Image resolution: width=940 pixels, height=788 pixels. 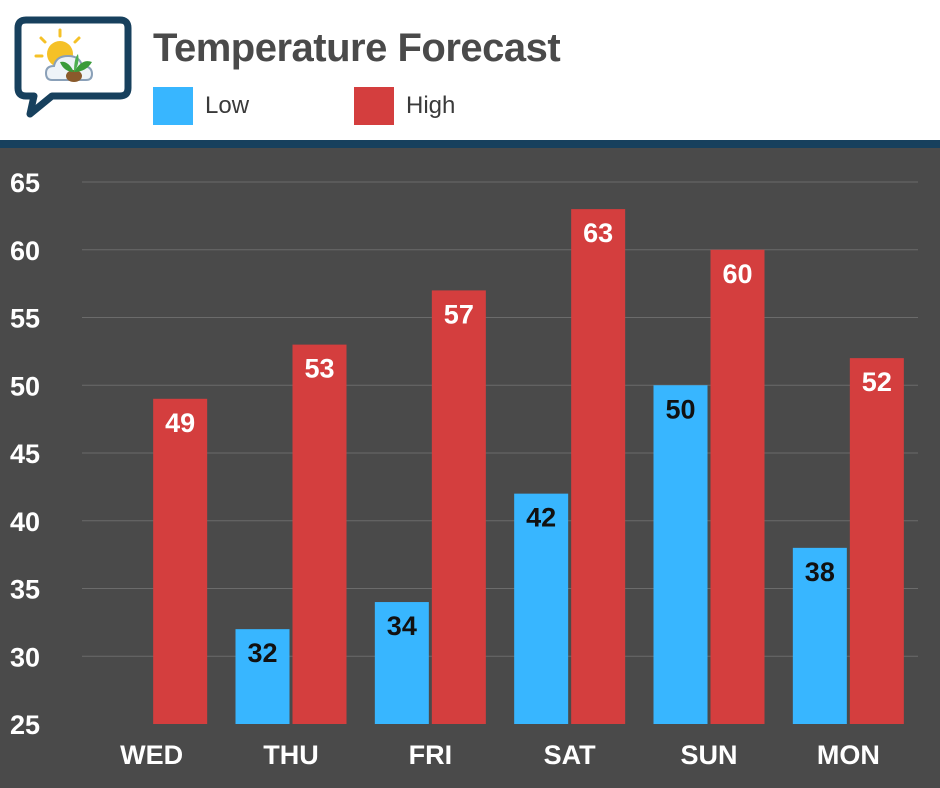 I want to click on x-tick-label-sat: SAT, so click(x=570, y=755).